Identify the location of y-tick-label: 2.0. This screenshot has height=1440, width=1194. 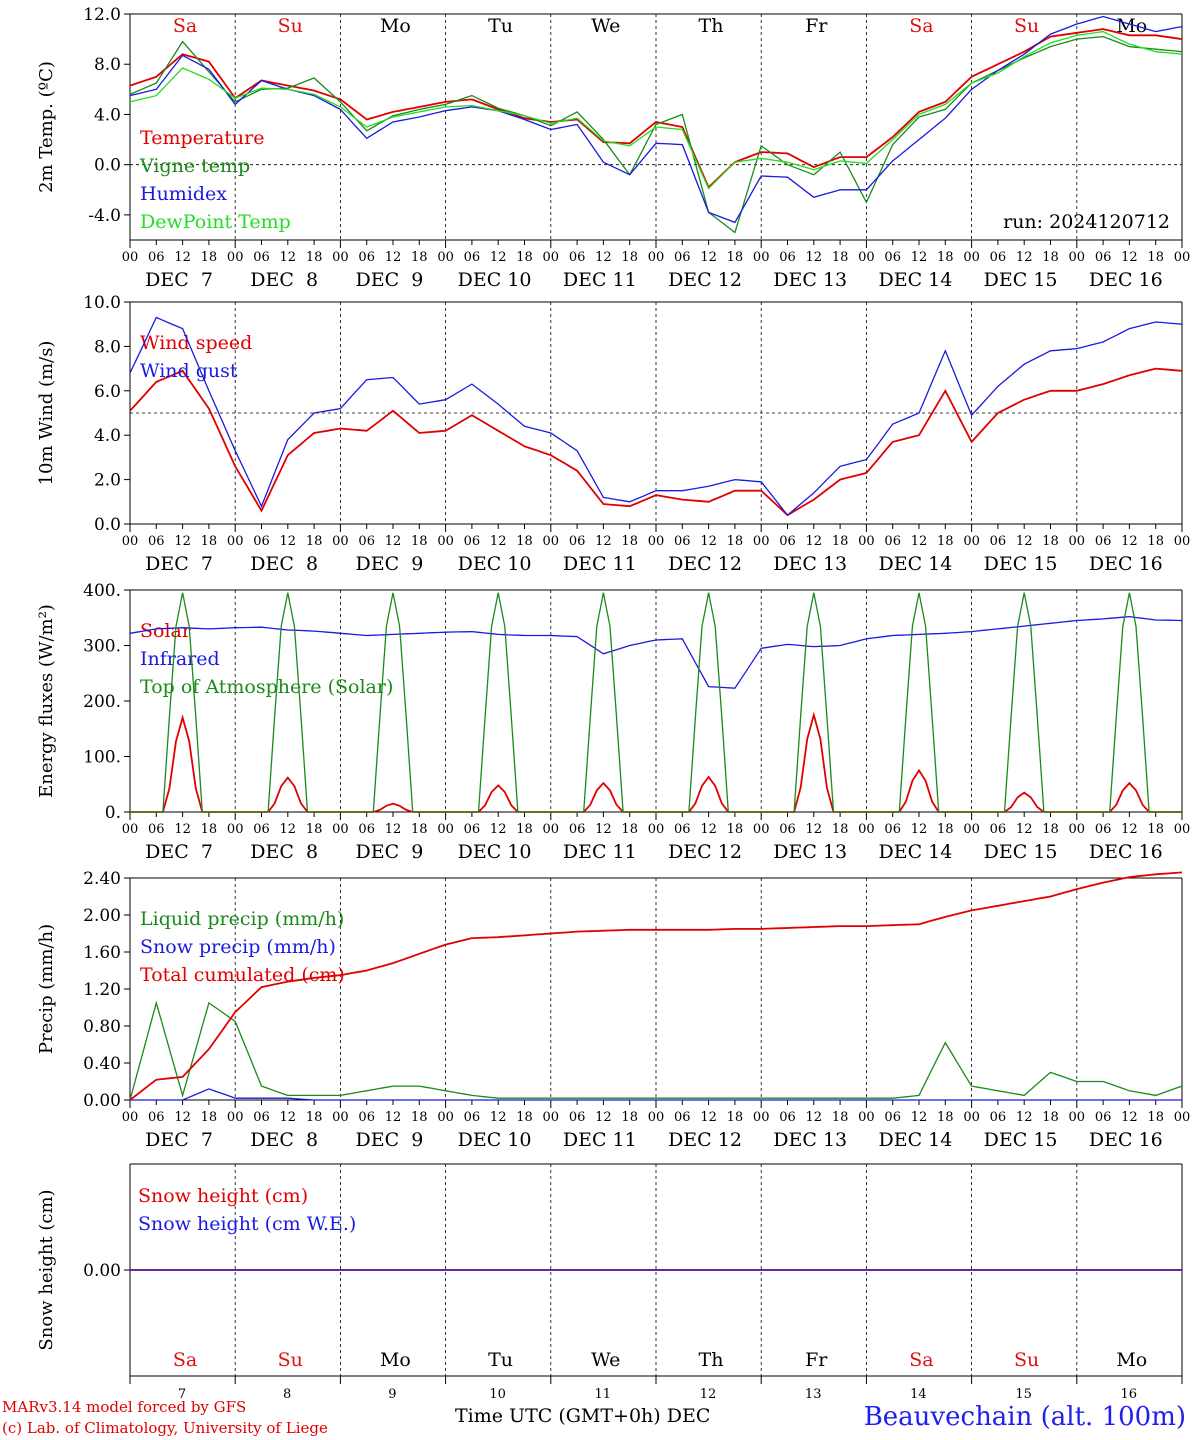
(107, 481).